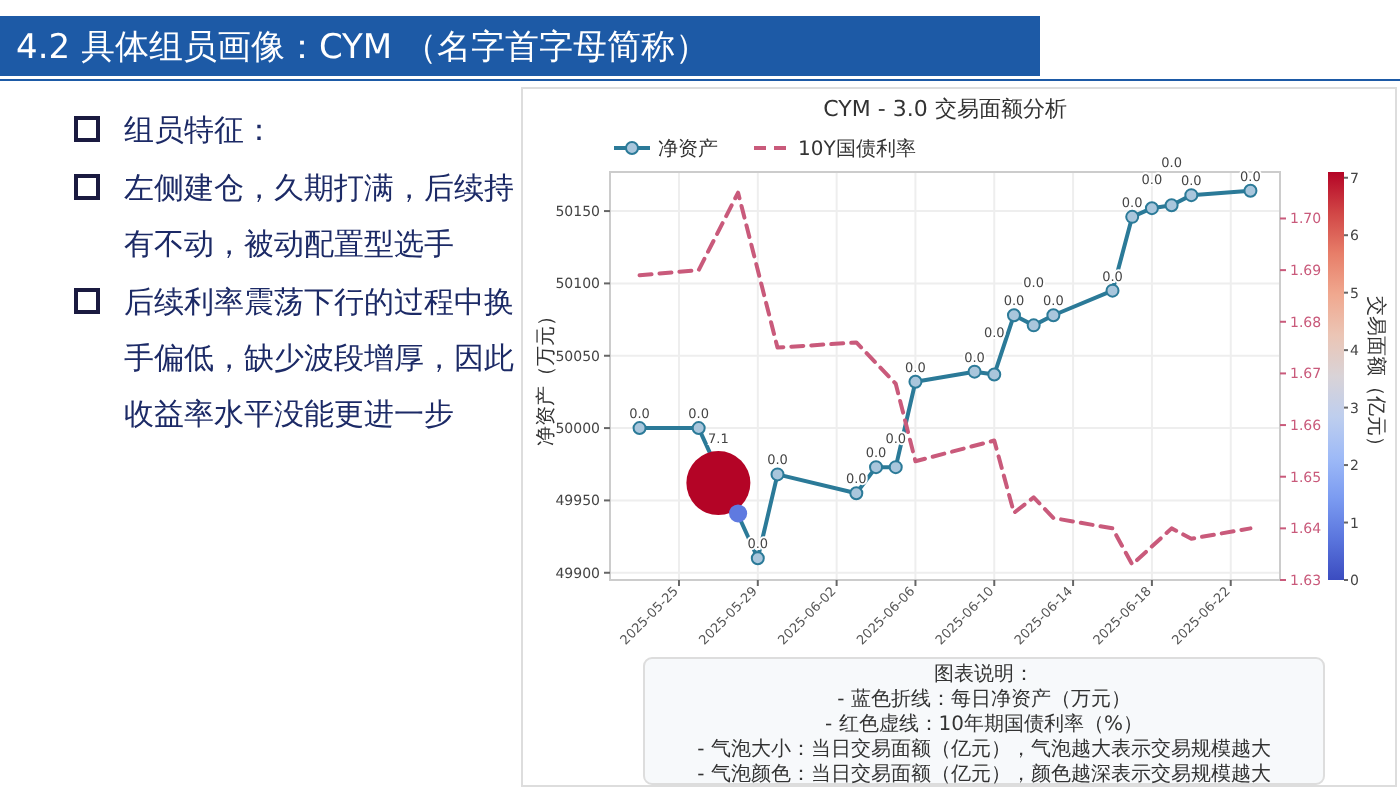 This screenshot has height=788, width=1400. I want to click on text: 组员特征：, so click(199, 130).